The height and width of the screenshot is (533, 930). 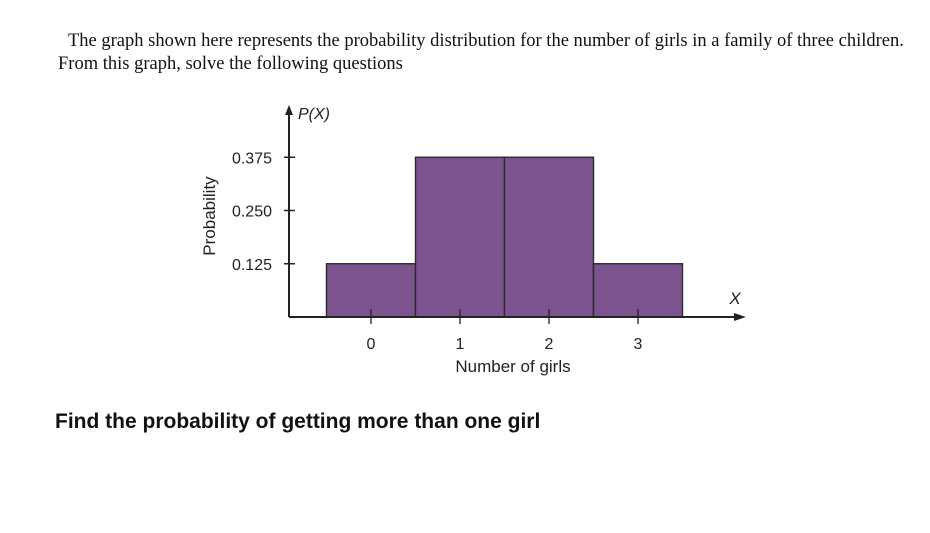 I want to click on x-ticks-group: 0 1 2 3, so click(x=505, y=331).